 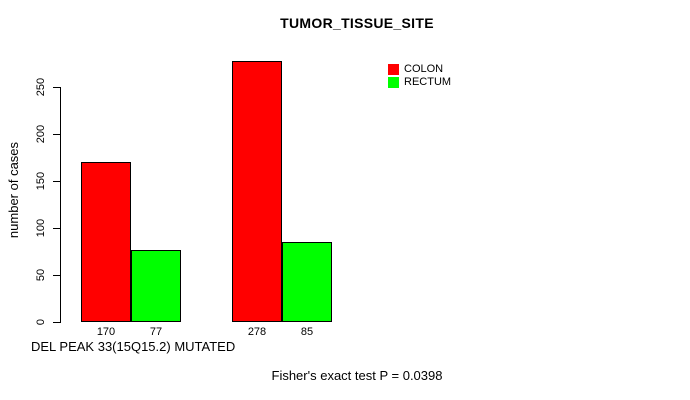 I want to click on bar-value-label: 170, so click(x=106, y=332).